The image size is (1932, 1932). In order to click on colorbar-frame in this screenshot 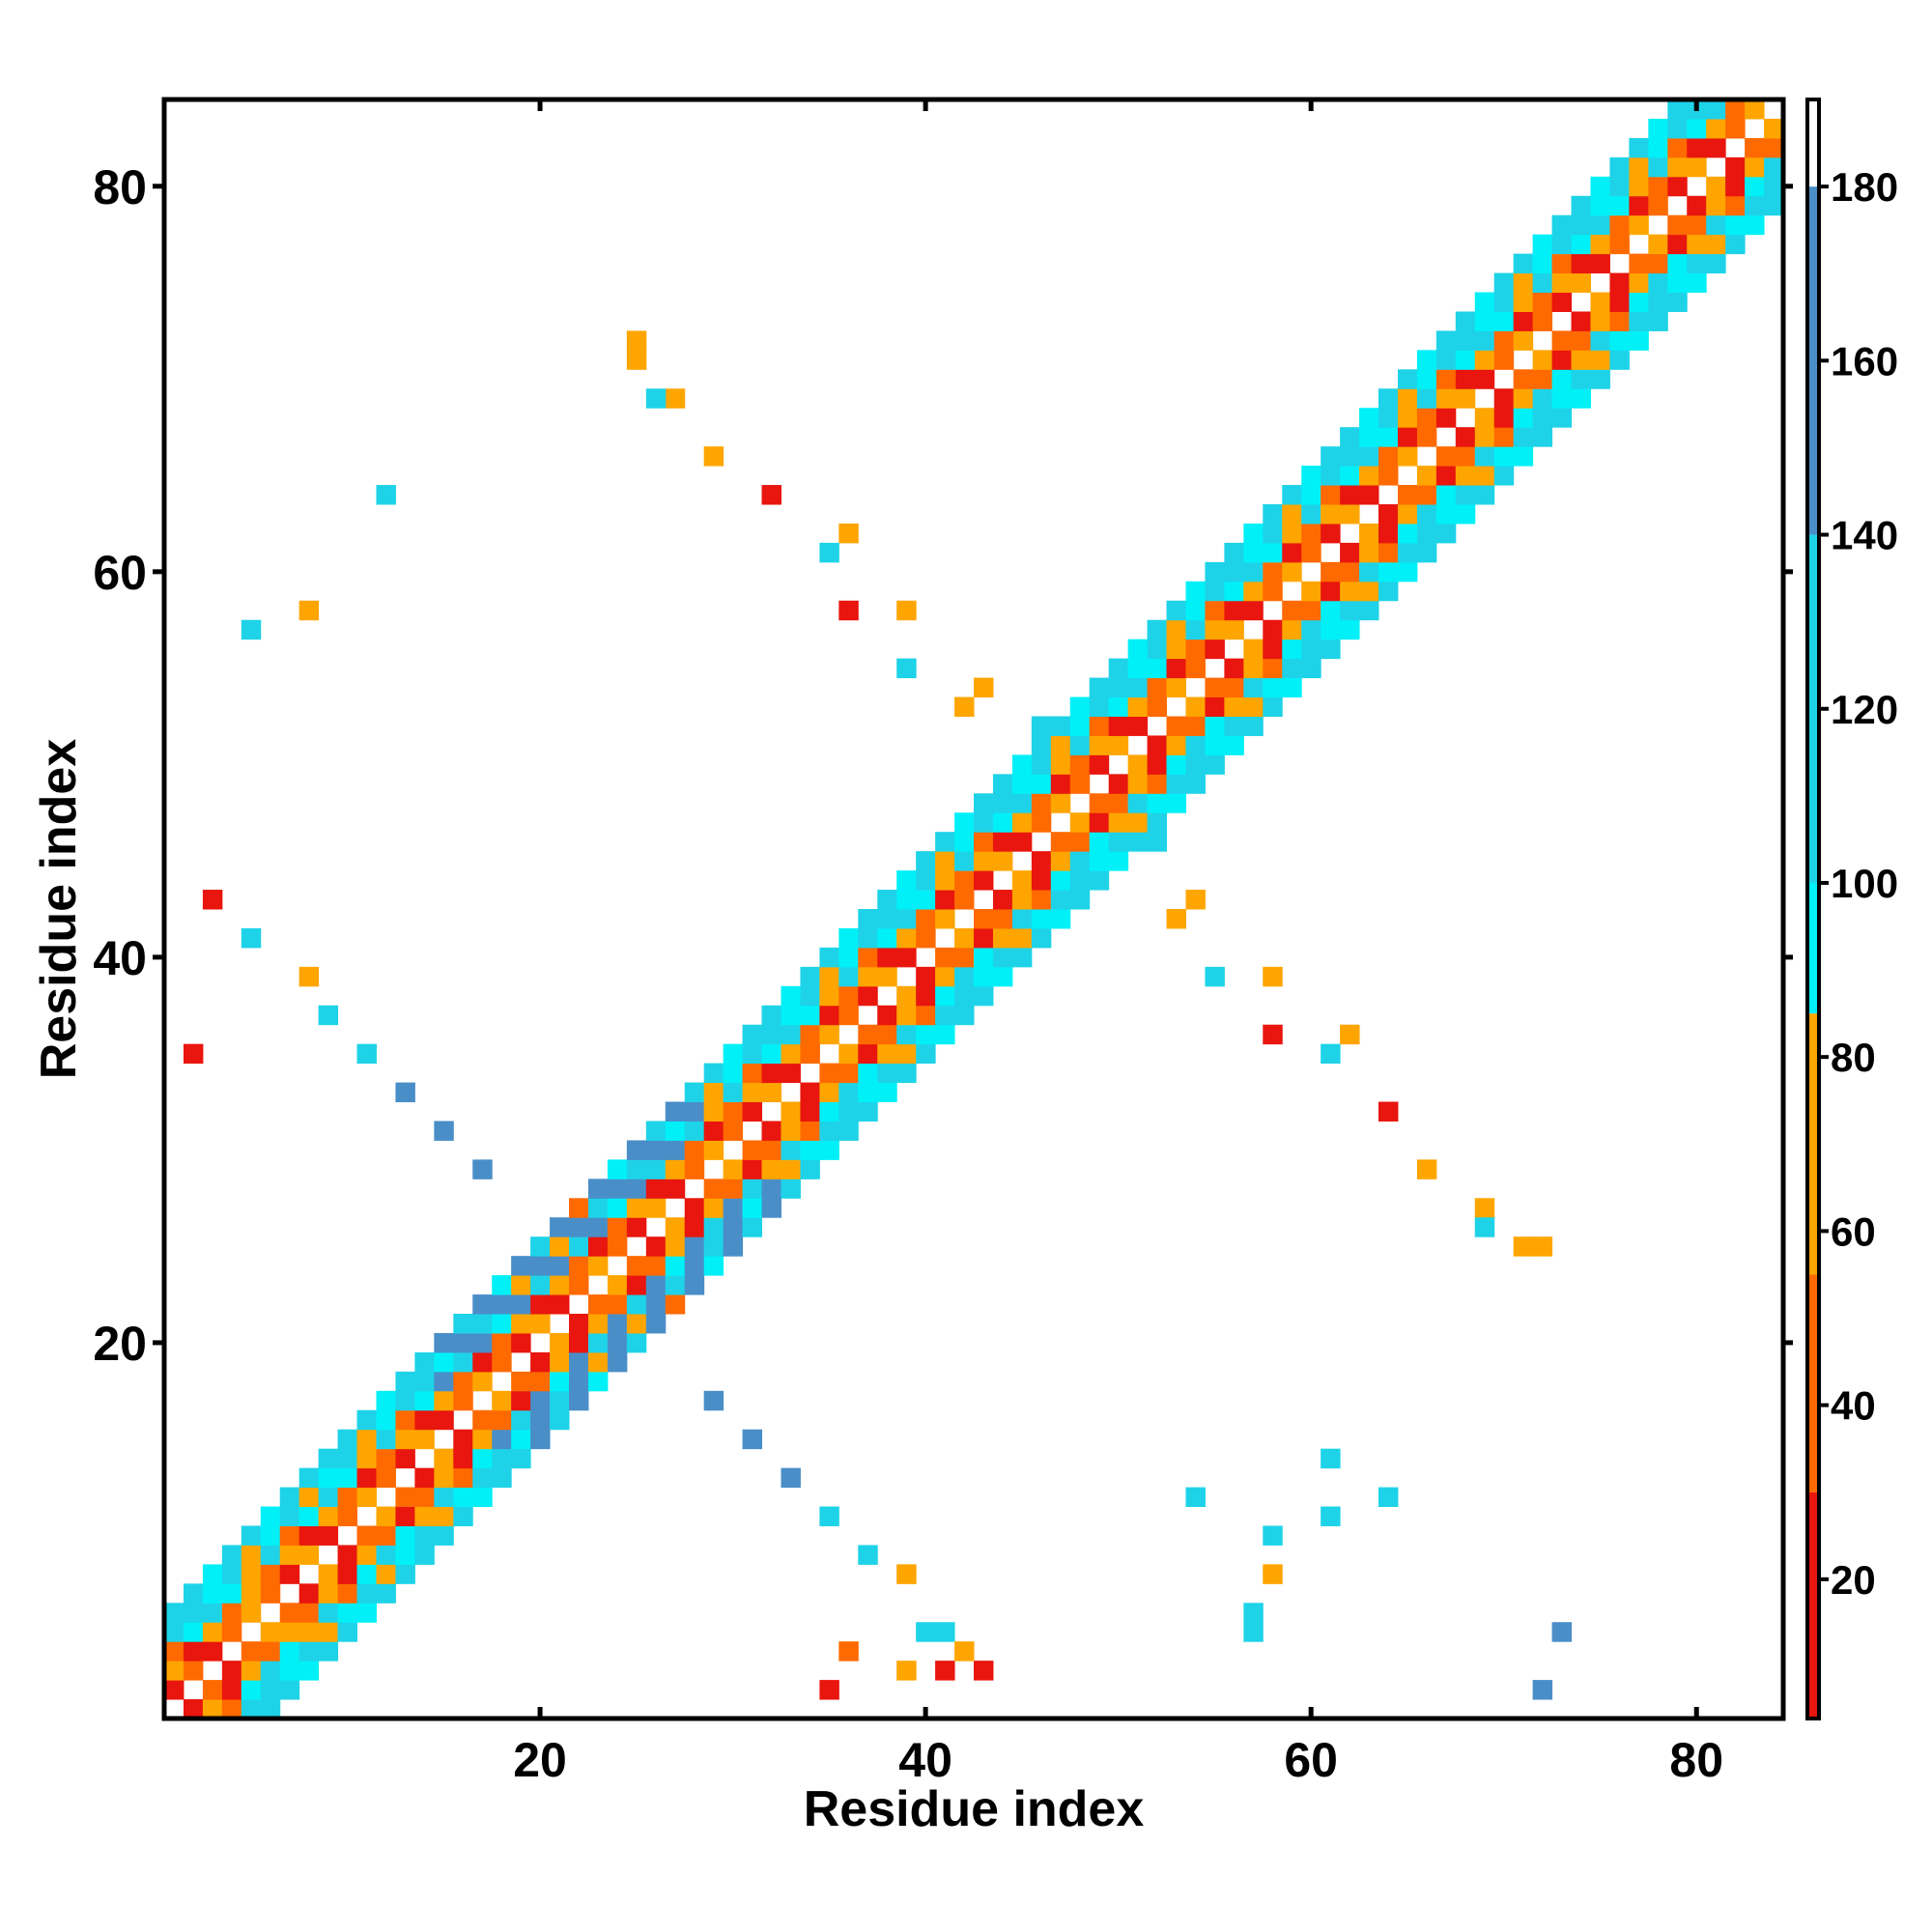, I will do `click(1813, 909)`.